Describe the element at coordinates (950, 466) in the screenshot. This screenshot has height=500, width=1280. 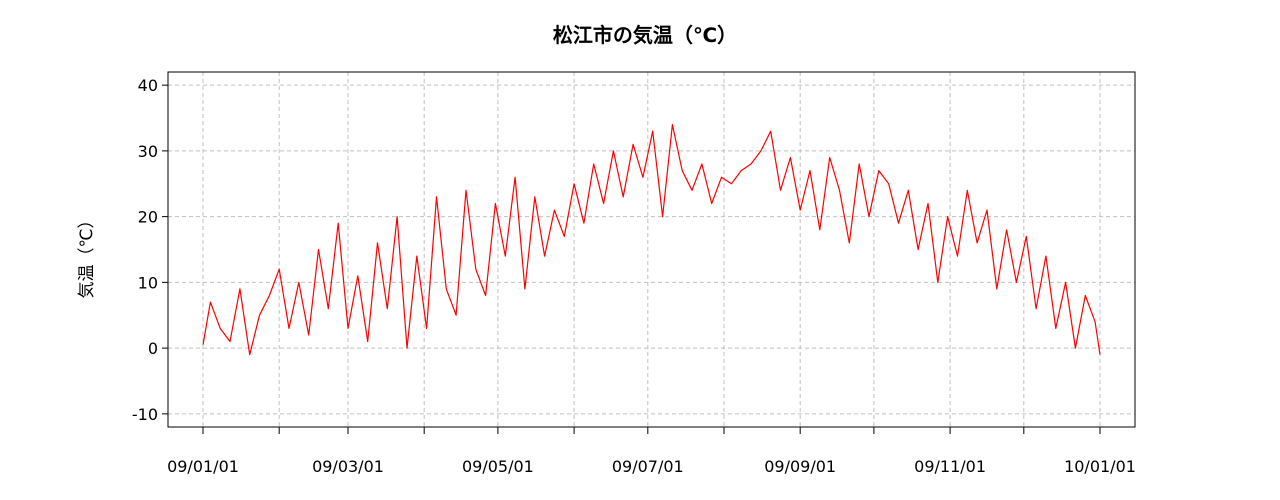
I see `x-tick-label: 09/11/01` at that location.